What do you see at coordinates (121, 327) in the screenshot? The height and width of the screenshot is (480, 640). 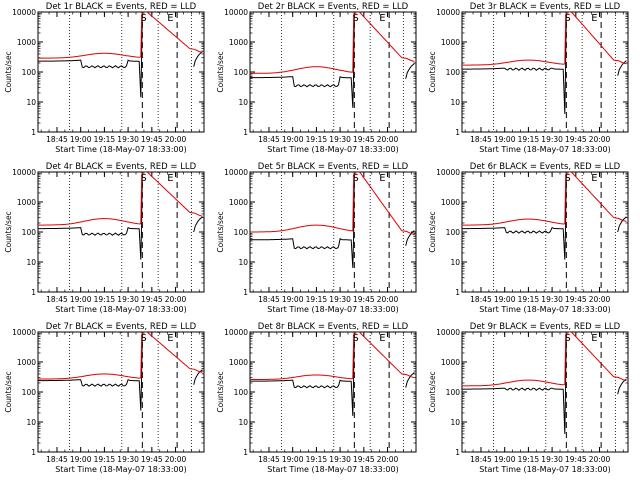 I see `panel-title: Det 7r BLACK = Events, RED = LLD` at bounding box center [121, 327].